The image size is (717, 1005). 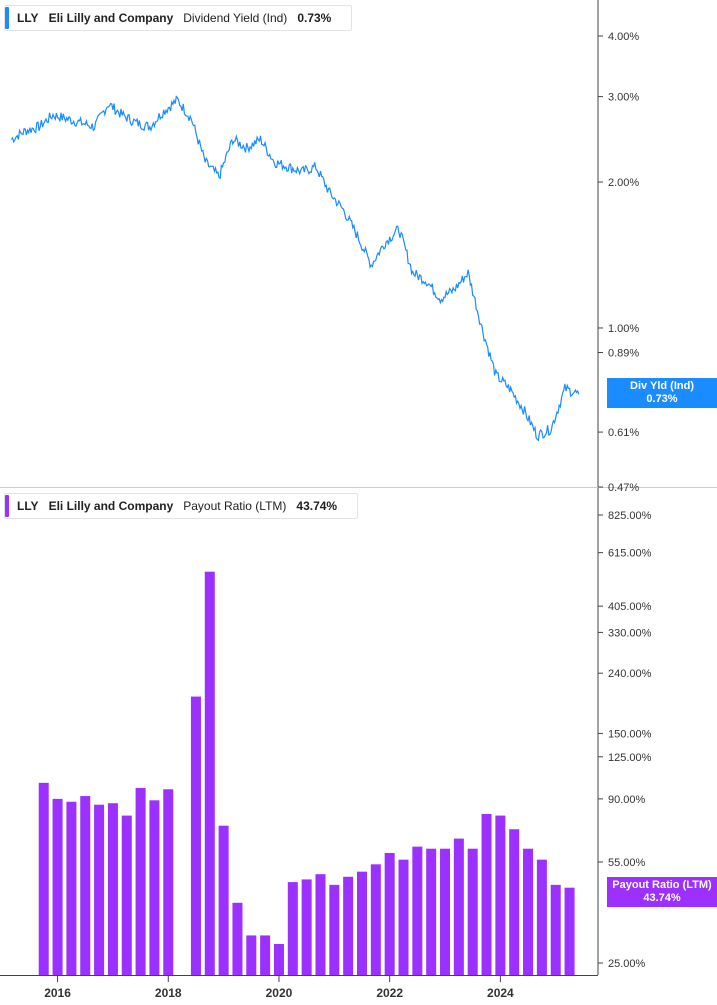 What do you see at coordinates (662, 386) in the screenshot?
I see `div-yield-flag-label: Div Yld (Ind)` at bounding box center [662, 386].